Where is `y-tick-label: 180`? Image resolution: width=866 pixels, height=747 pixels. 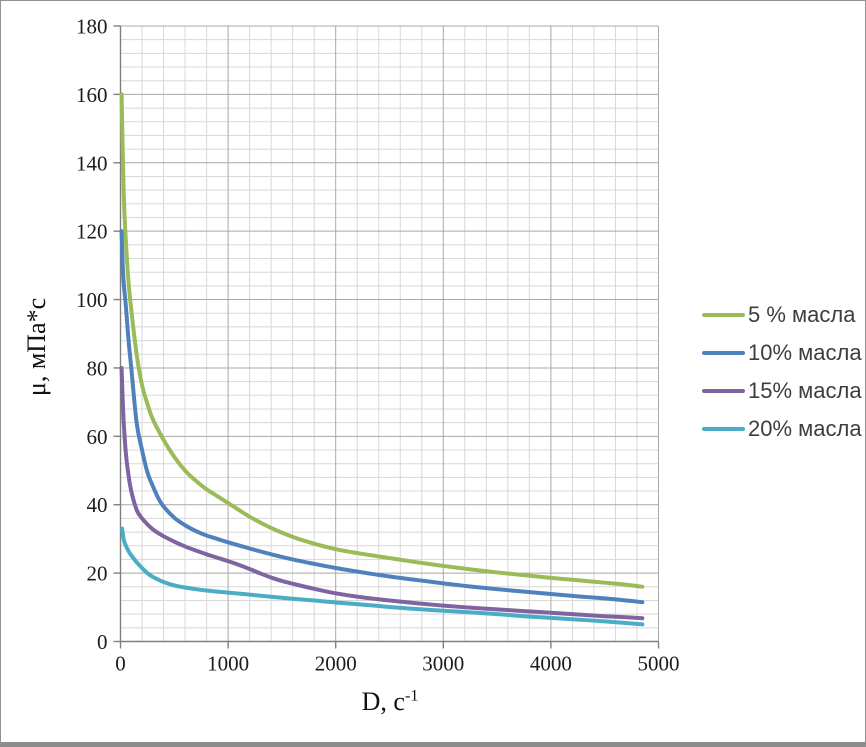 y-tick-label: 180 is located at coordinates (92, 27).